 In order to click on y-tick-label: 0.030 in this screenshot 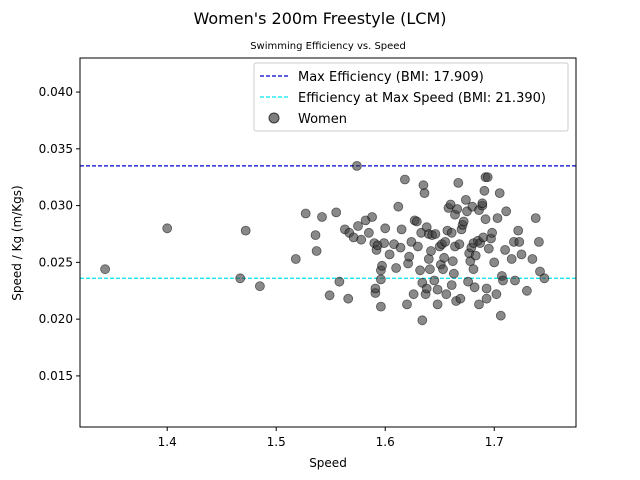, I will do `click(56, 206)`.